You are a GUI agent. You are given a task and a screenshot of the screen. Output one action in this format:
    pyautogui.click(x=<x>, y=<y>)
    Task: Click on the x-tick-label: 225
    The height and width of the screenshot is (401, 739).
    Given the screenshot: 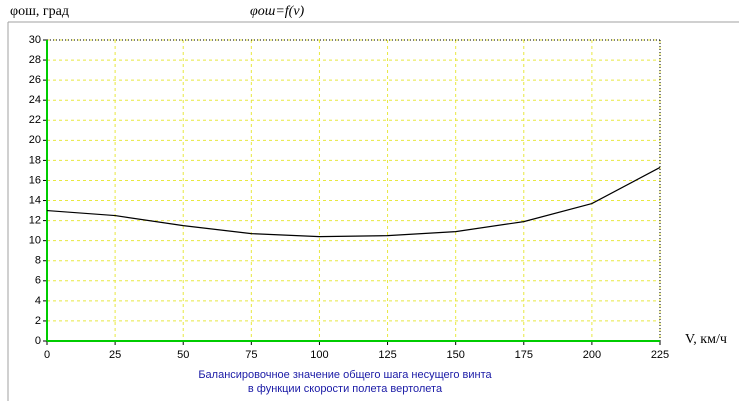 What is the action you would take?
    pyautogui.click(x=660, y=355)
    